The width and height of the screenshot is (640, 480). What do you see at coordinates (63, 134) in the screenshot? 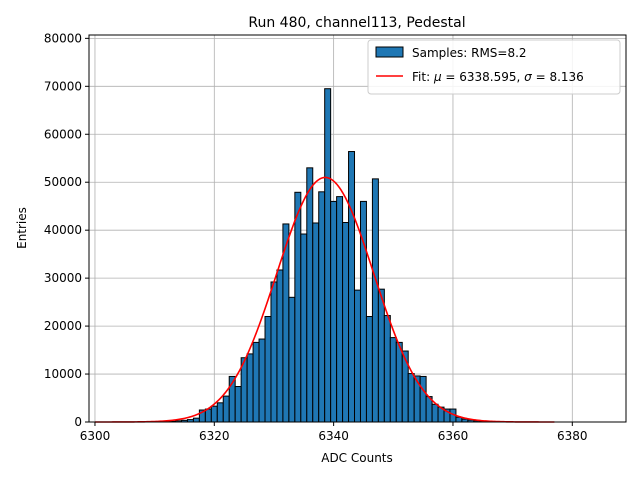
I see `y-tick-label: 60000` at bounding box center [63, 134].